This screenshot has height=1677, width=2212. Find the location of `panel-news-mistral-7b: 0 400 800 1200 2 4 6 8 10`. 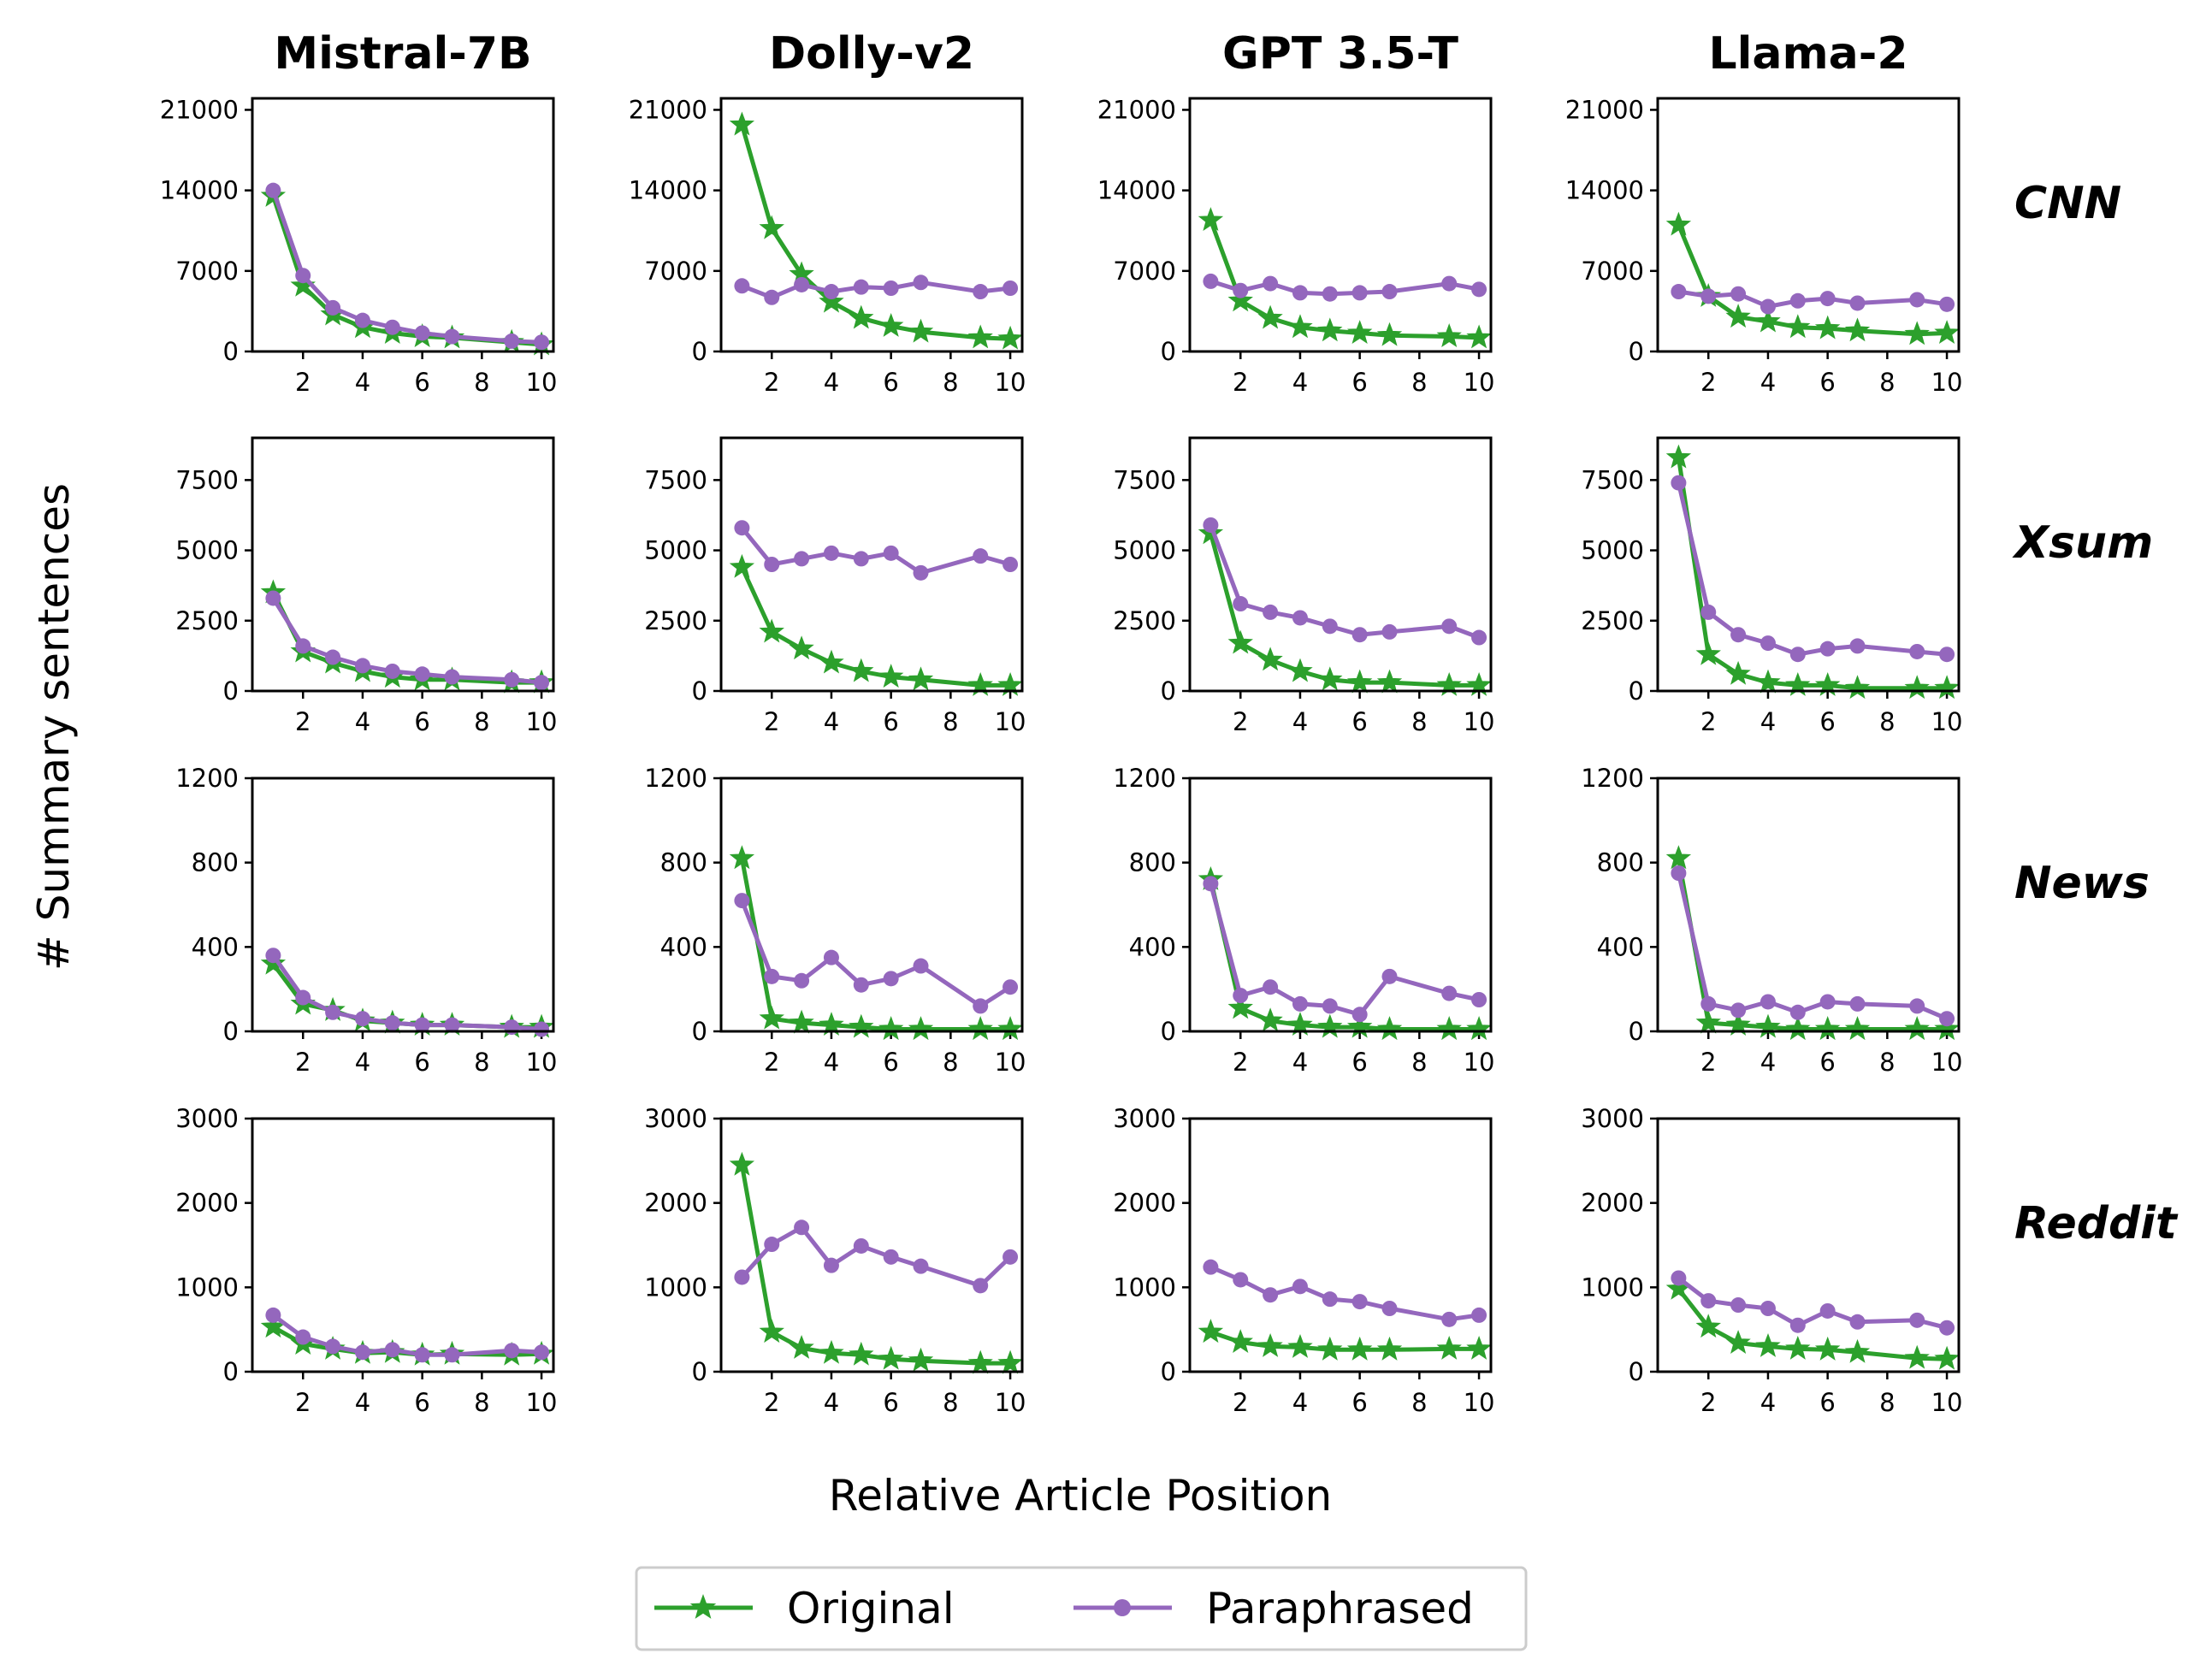

panel-news-mistral-7b: 0 400 800 1200 2 4 6 8 10 is located at coordinates (366, 920).